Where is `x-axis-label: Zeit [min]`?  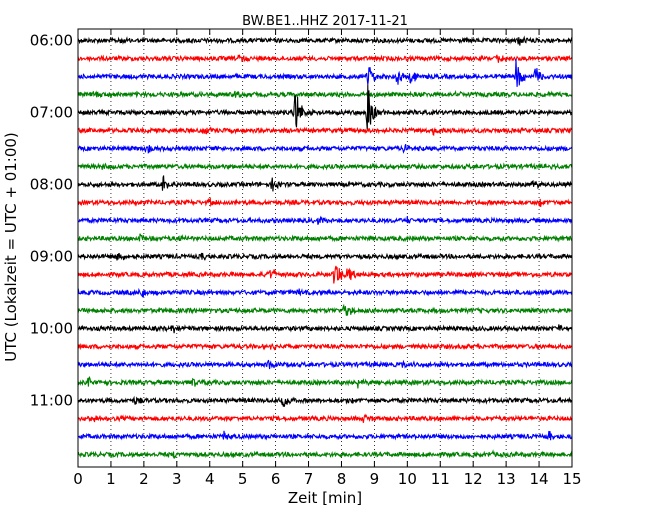 x-axis-label: Zeit [min] is located at coordinates (325, 498).